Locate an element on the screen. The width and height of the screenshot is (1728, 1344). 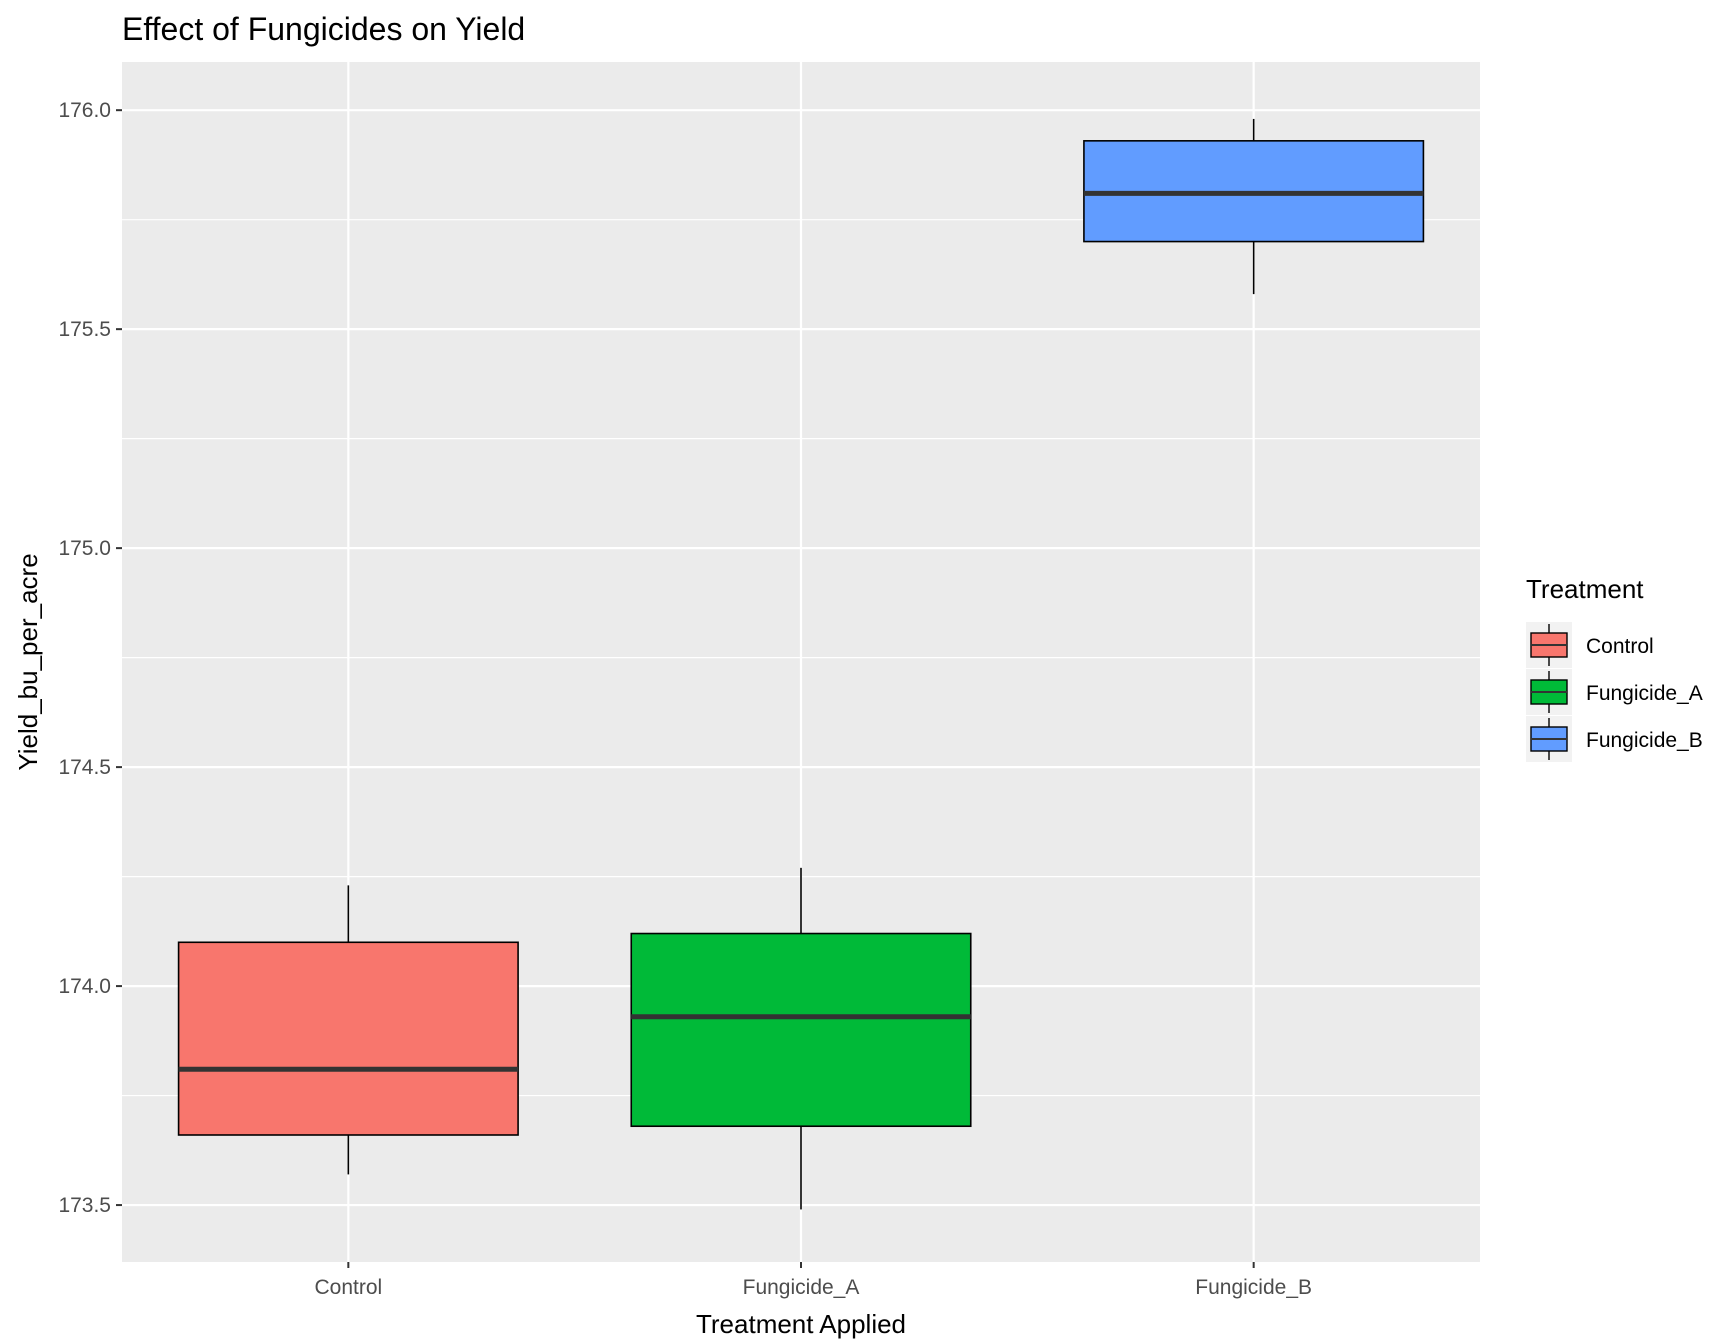
legend-item-fungicide_a: Fungicide_A is located at coordinates (1614, 692).